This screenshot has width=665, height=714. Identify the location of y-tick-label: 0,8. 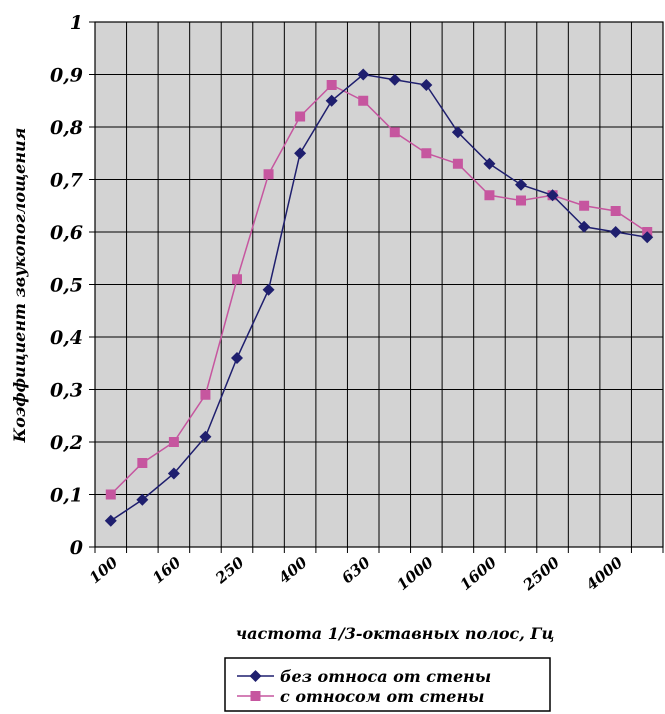
(66, 128).